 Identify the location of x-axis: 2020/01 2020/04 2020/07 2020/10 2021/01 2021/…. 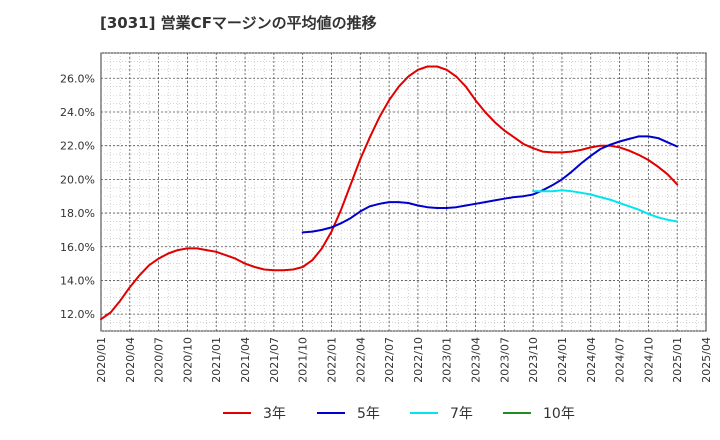
(404, 360).